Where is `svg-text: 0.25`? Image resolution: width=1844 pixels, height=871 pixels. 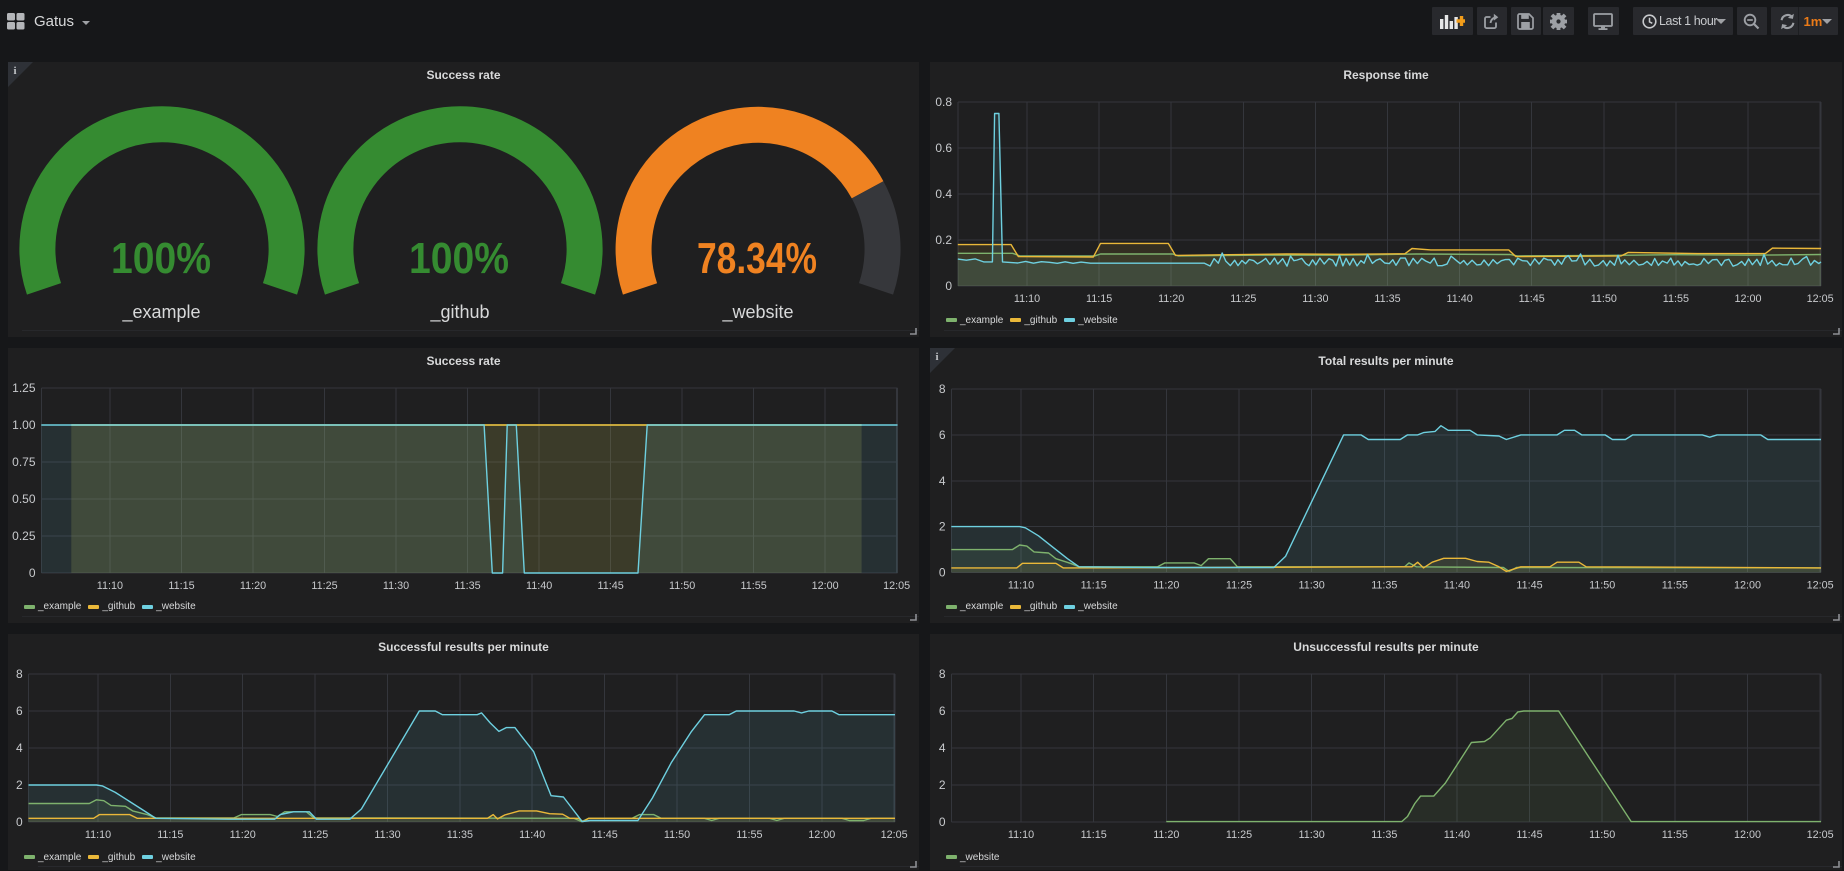
svg-text: 0.25 is located at coordinates (24, 536).